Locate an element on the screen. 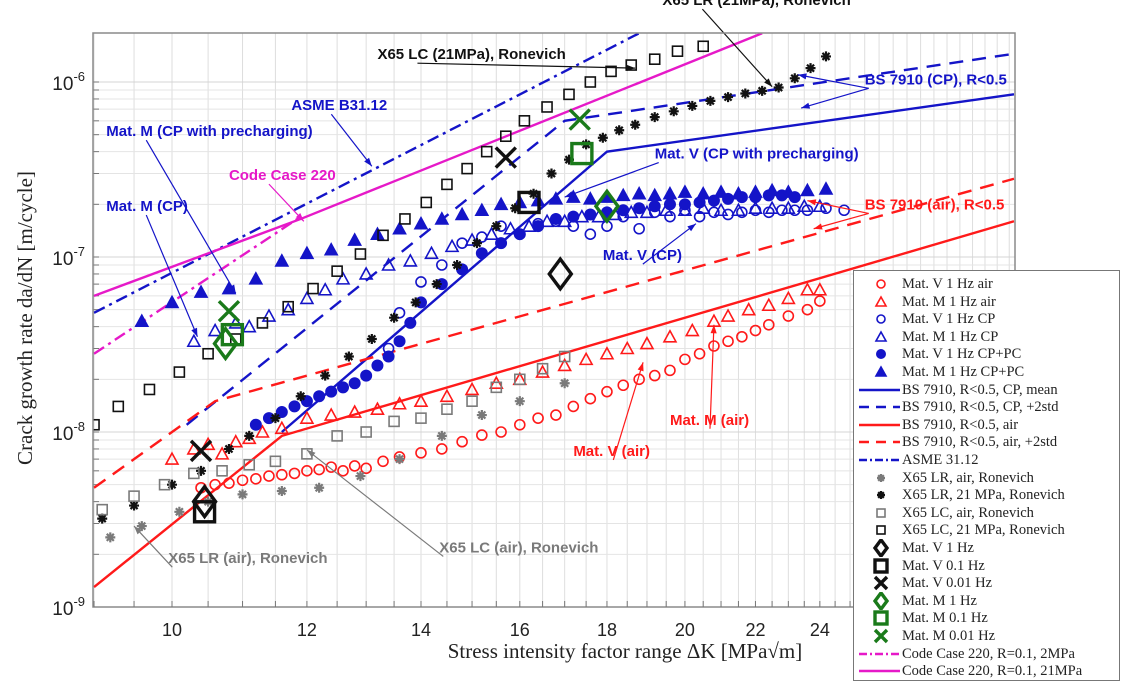 Image resolution: width=1137 pixels, height=698 pixels. annotation-mat-m-cp: Mat. M (CP) is located at coordinates (147, 206).